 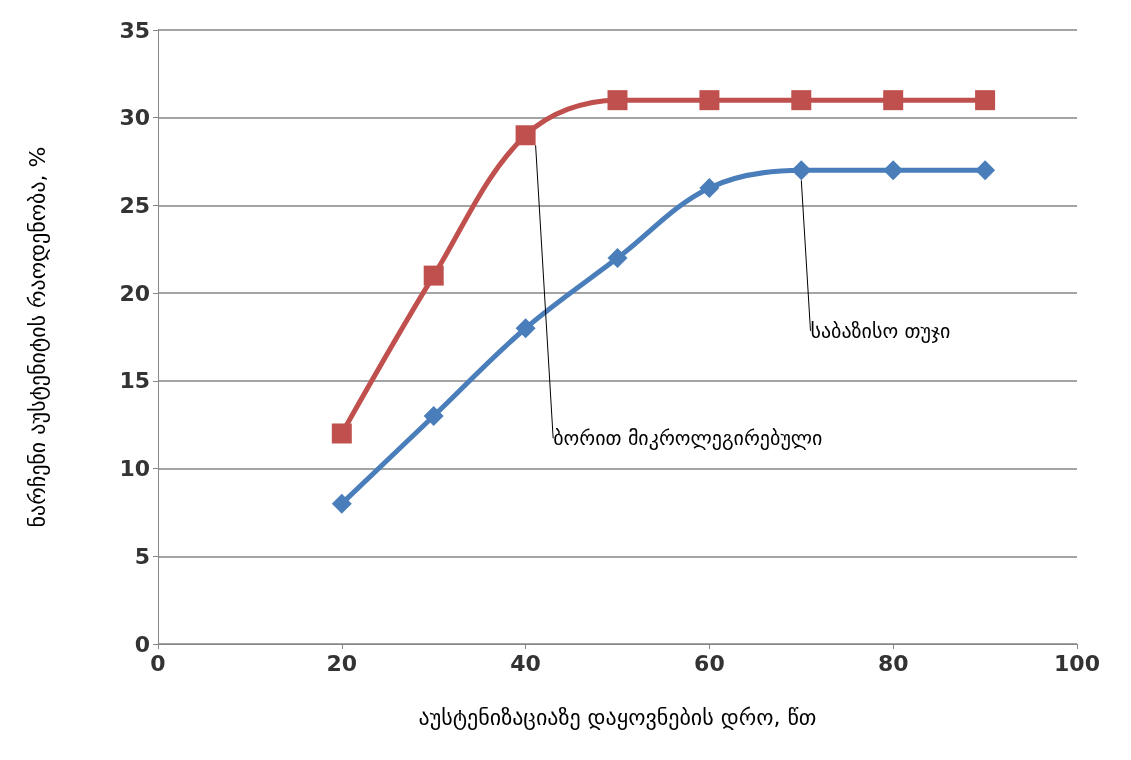 What do you see at coordinates (142, 556) in the screenshot?
I see `y-tick-label: 5` at bounding box center [142, 556].